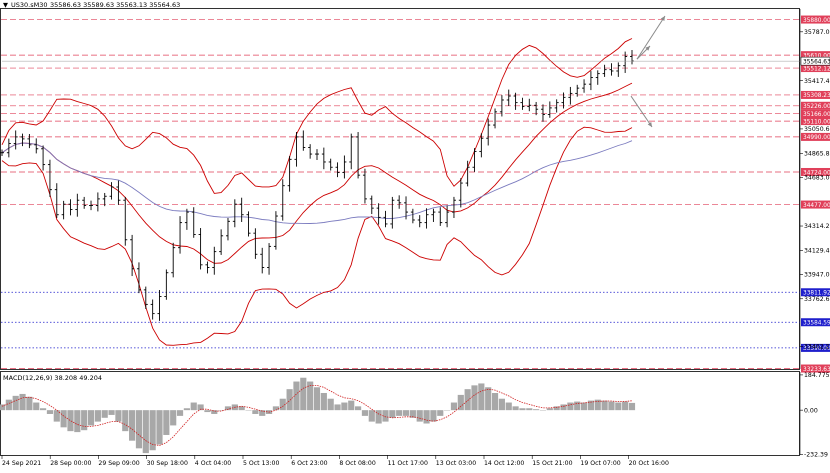 Image resolution: width=830 pixels, height=473 pixels. What do you see at coordinates (816, 206) in the screenshot?
I see `level-tag-text-9: 34477.00` at bounding box center [816, 206].